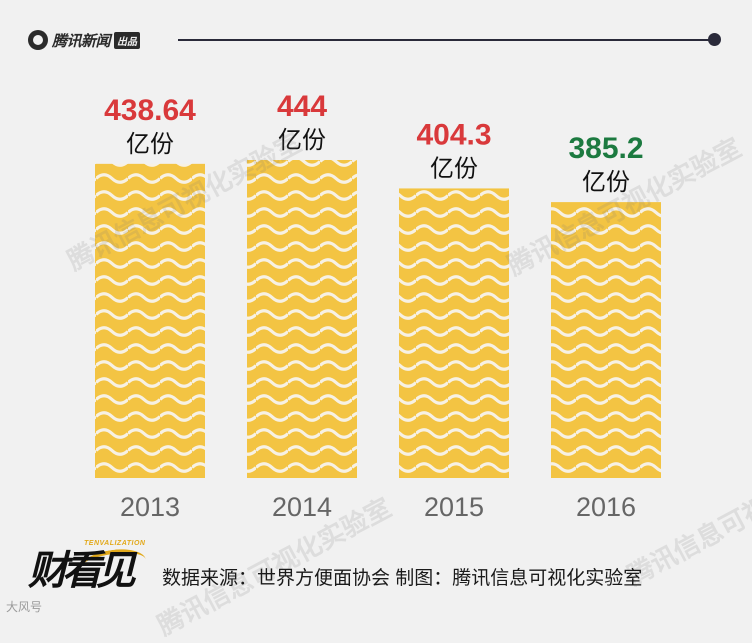  I want to click on x-tick-label: 2015, so click(454, 507).